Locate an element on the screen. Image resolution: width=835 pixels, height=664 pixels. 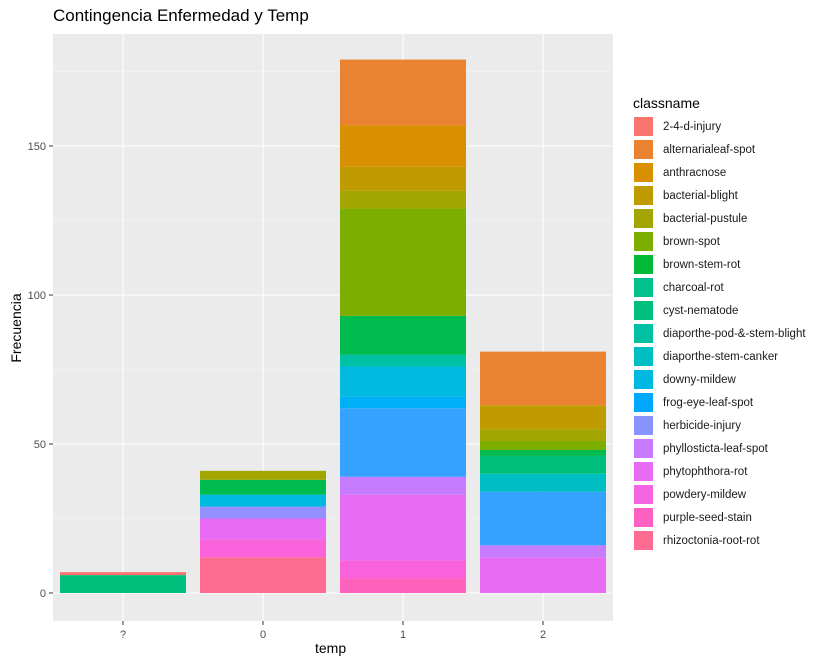
legend-item: 2-4-d-injury is located at coordinates (719, 126).